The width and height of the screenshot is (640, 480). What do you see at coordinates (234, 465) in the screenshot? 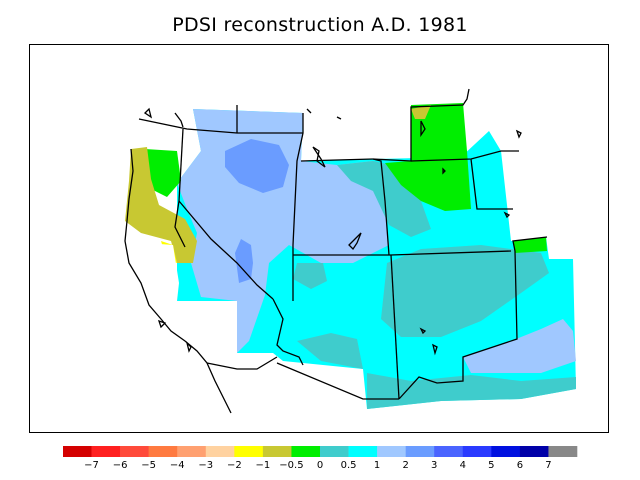
I see `legend-tick-label: −2` at bounding box center [234, 465].